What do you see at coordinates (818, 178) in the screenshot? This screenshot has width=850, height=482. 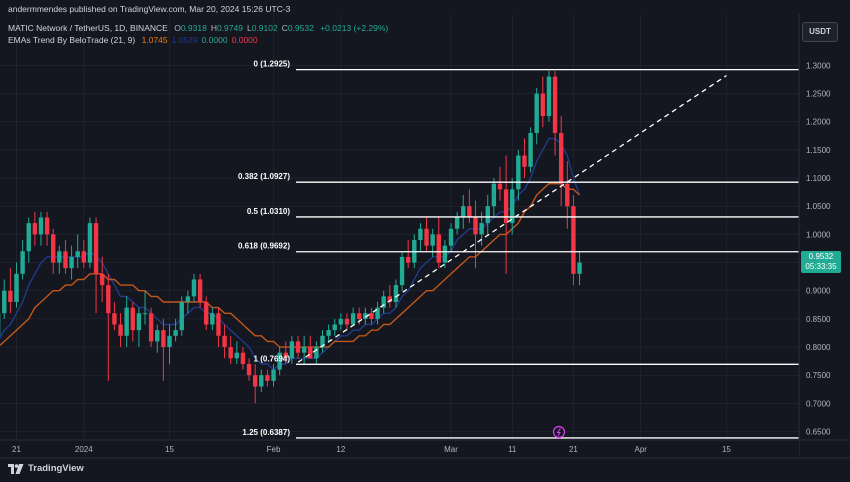 I see `price-tick-label: 1.1000` at bounding box center [818, 178].